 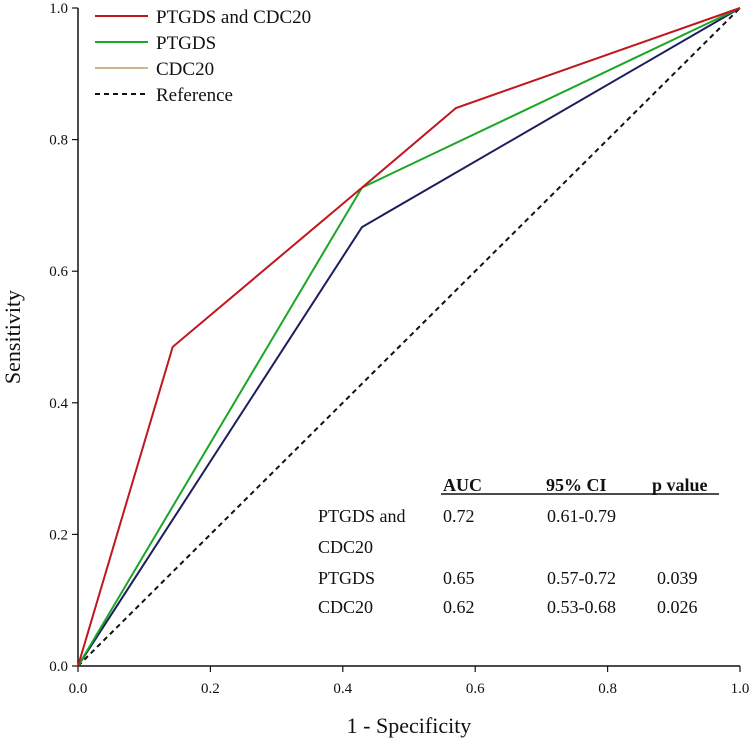 I want to click on table-row-2-ci: 0.57-0.72, so click(x=581, y=578).